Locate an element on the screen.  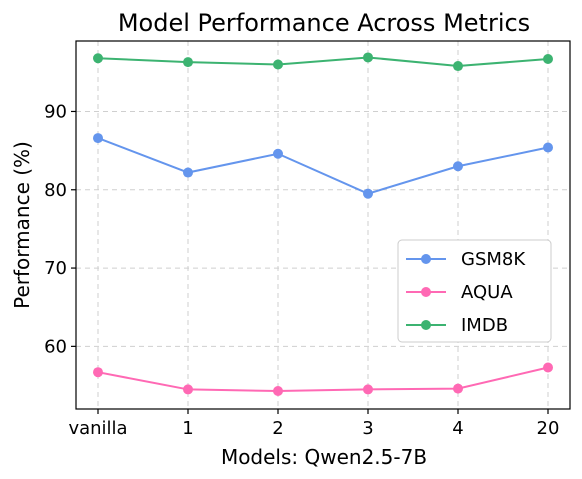
legend: GSM8K AQUA IMDB is located at coordinates (474, 291).